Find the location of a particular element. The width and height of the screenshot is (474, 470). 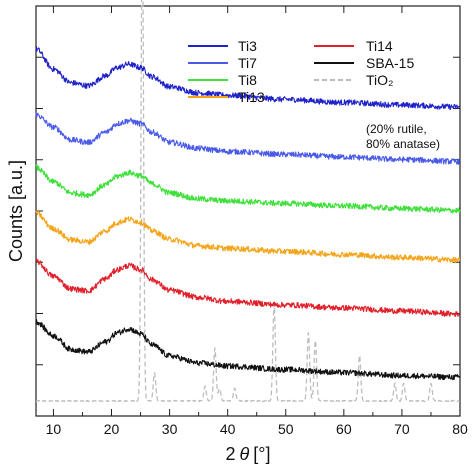

x-tick-label: 30 is located at coordinates (170, 429).